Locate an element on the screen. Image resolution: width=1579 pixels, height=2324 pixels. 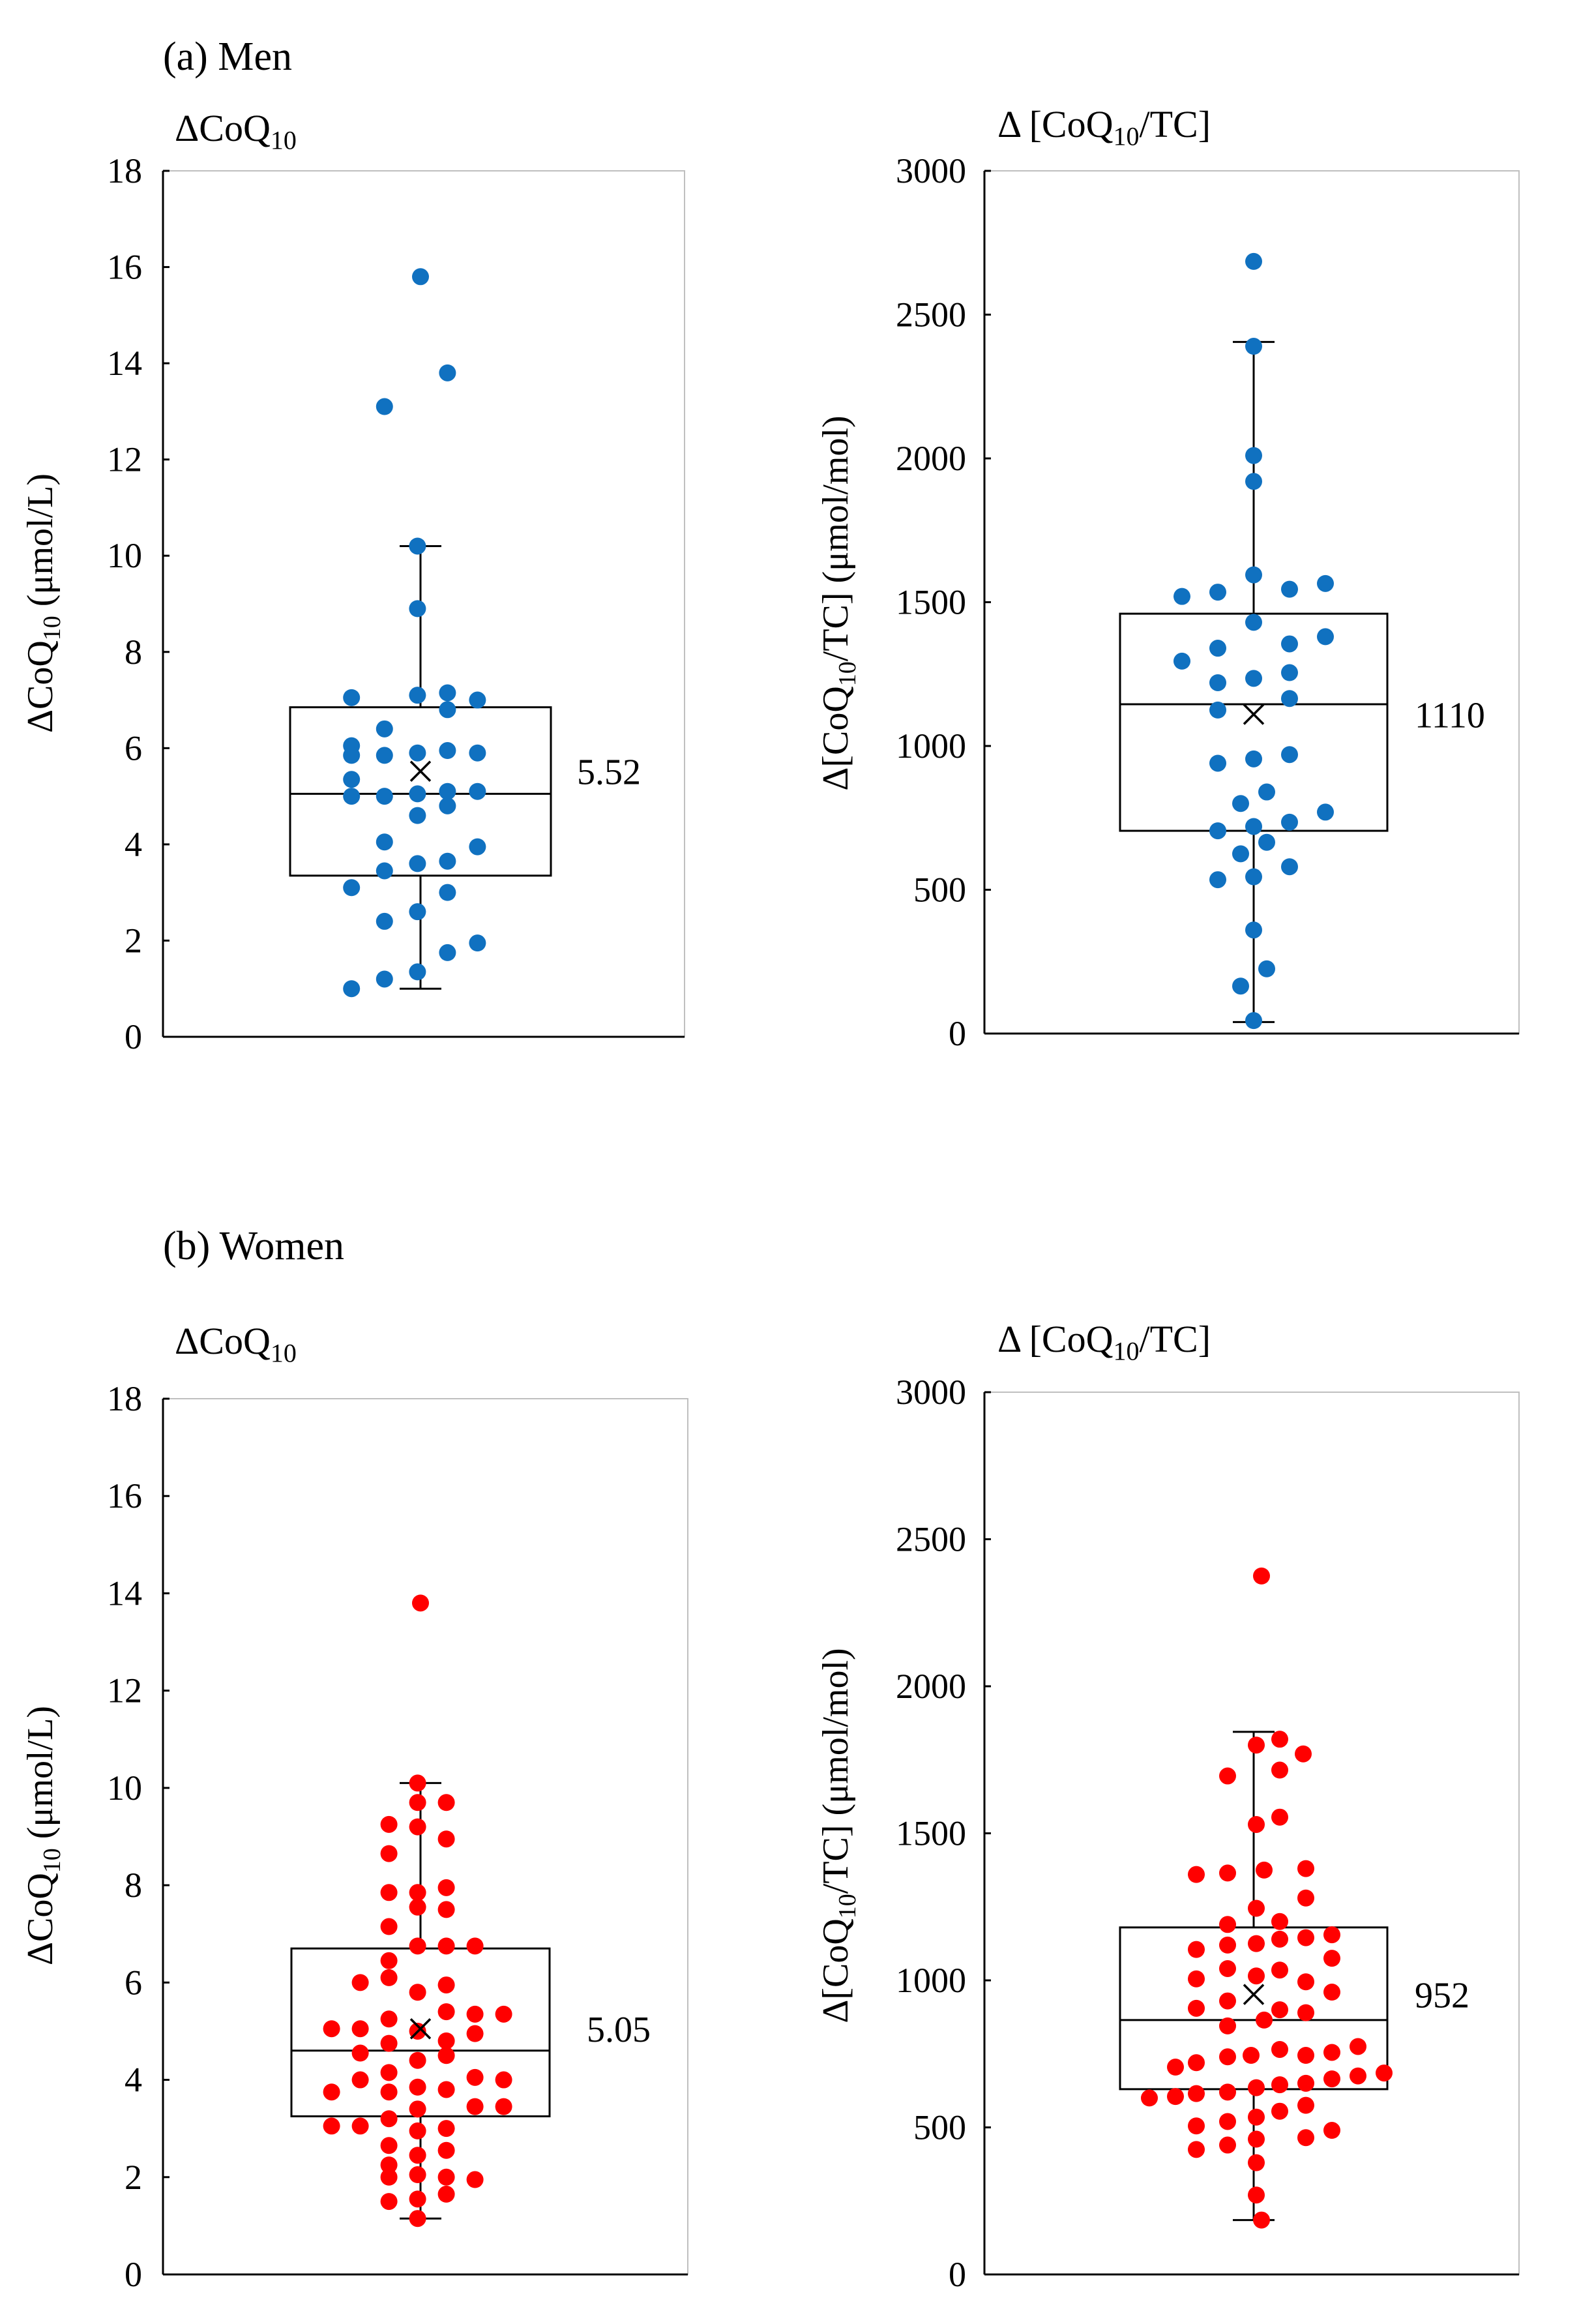
y-tick-label: 500 is located at coordinates (940, 891).